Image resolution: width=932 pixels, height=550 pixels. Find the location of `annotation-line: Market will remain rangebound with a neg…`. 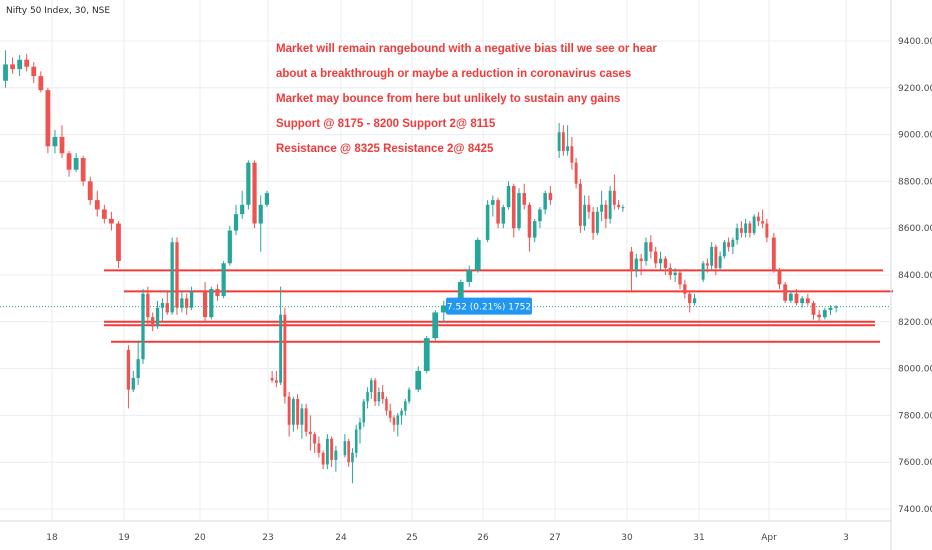

annotation-line: Market will remain rangebound with a neg… is located at coordinates (466, 49).